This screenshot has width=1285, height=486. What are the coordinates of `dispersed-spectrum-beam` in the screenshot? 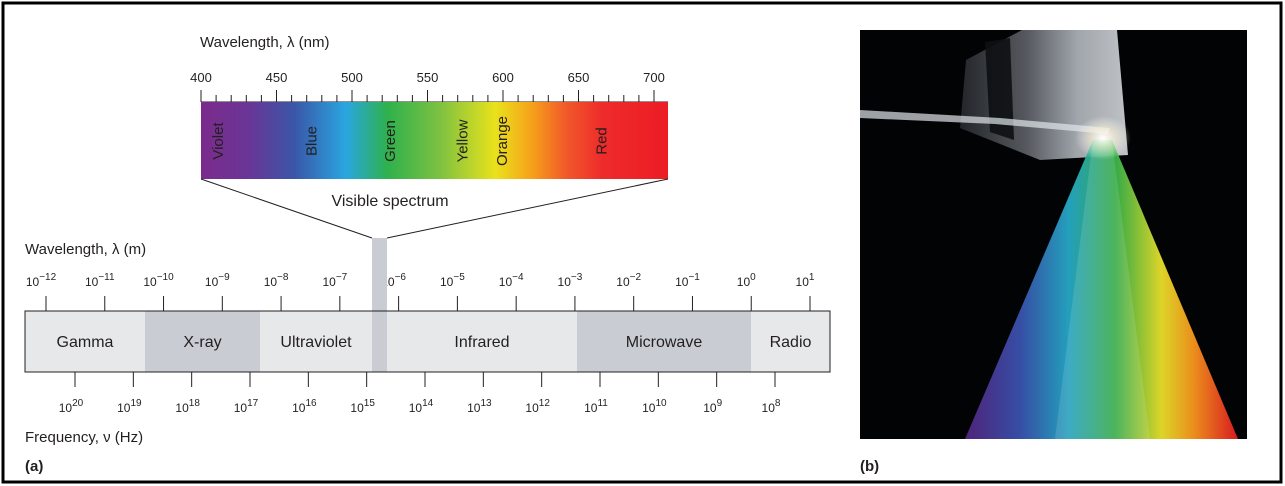 It's located at (1101, 289).